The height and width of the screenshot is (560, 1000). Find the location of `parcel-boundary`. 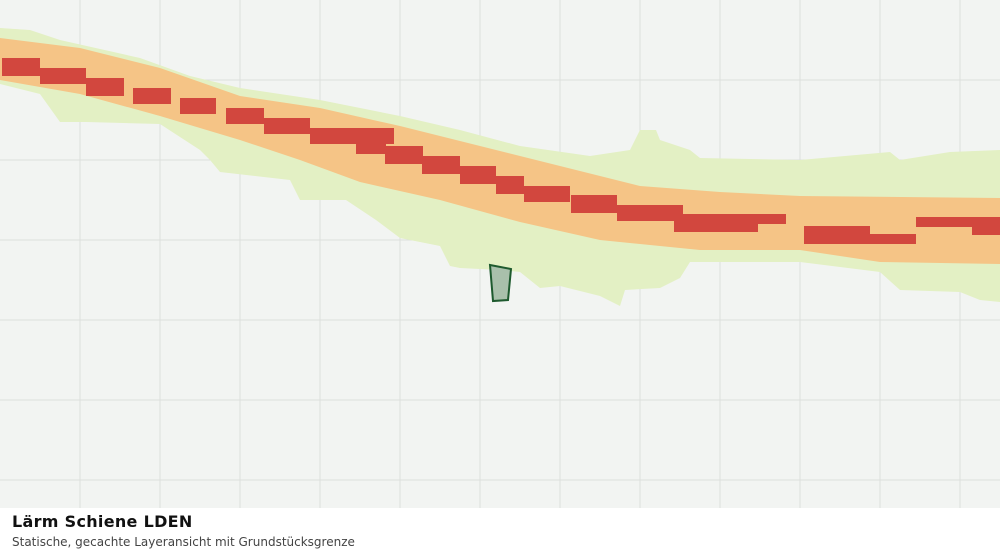

parcel-boundary is located at coordinates (500, 283).